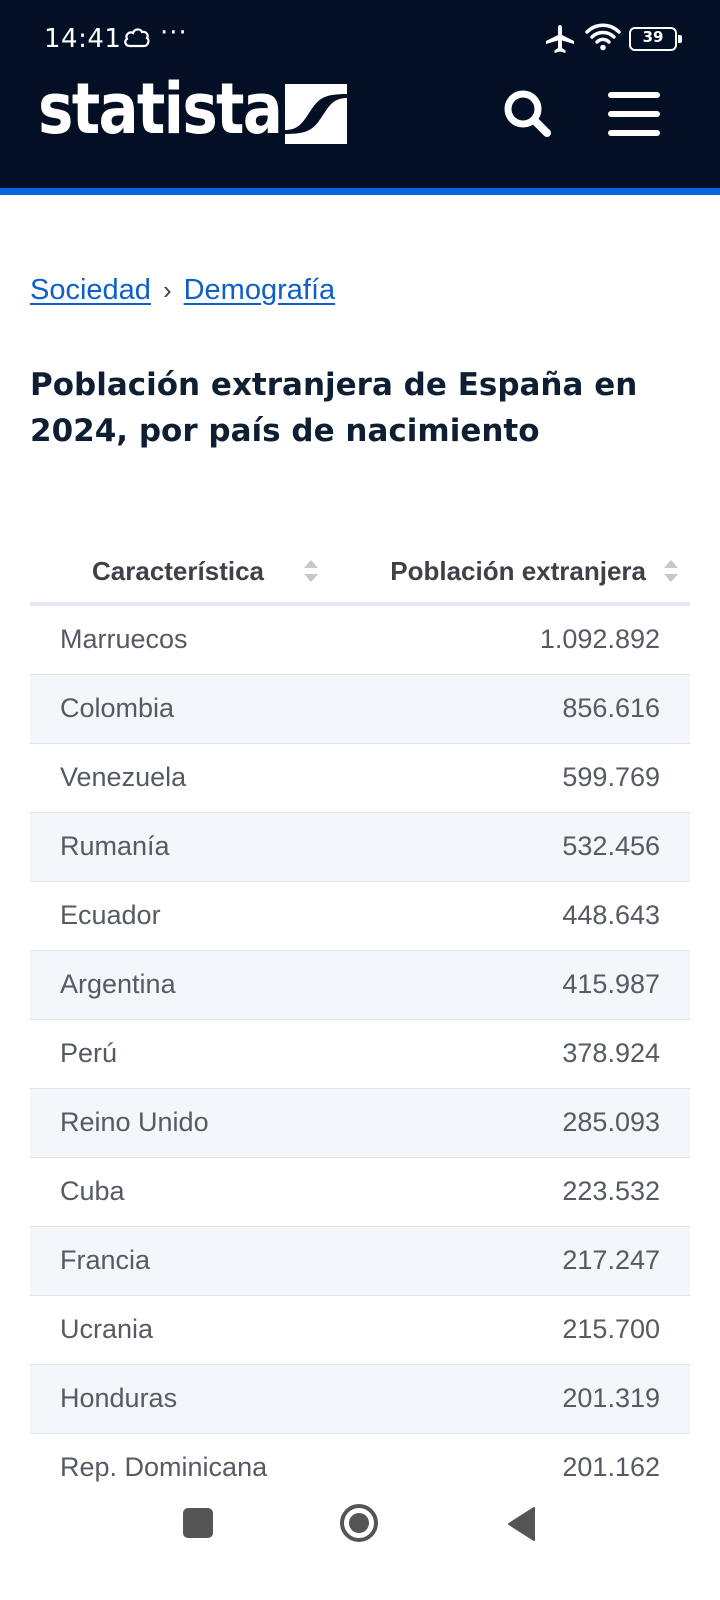  What do you see at coordinates (359, 1523) in the screenshot?
I see `home-circle-icon` at bounding box center [359, 1523].